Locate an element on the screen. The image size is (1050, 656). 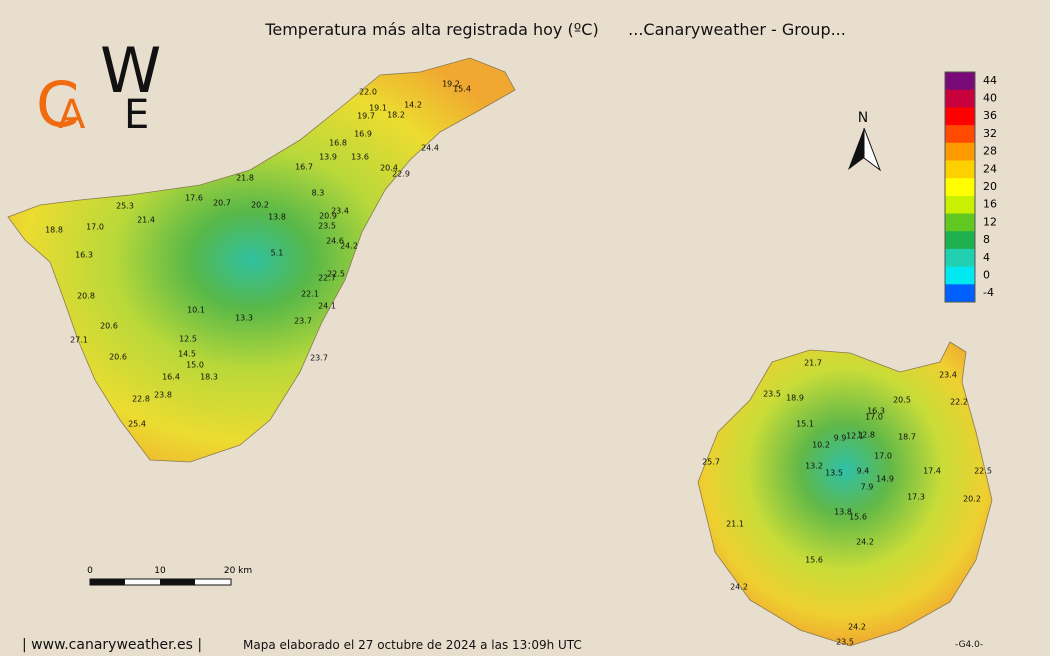
station-value: 23.8 is located at coordinates (163, 395).